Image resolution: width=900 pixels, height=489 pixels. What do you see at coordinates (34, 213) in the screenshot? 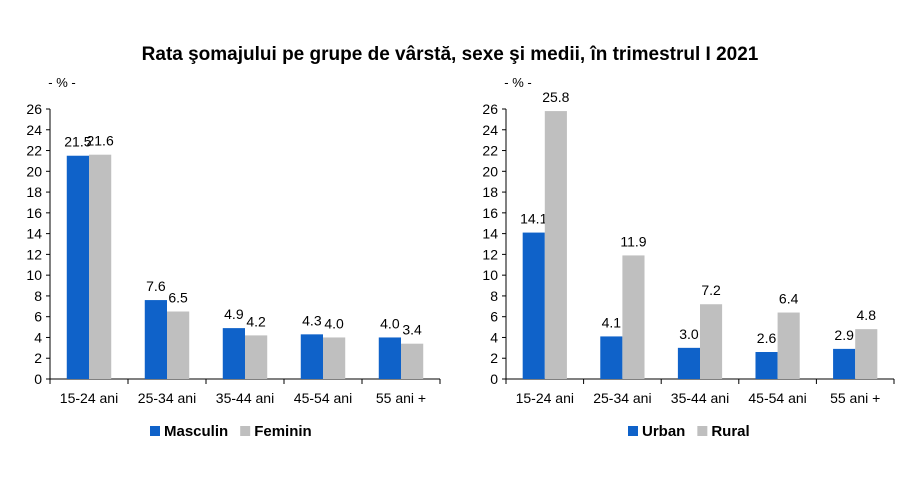
I see `chart1-y-tick-label: 16` at bounding box center [34, 213].